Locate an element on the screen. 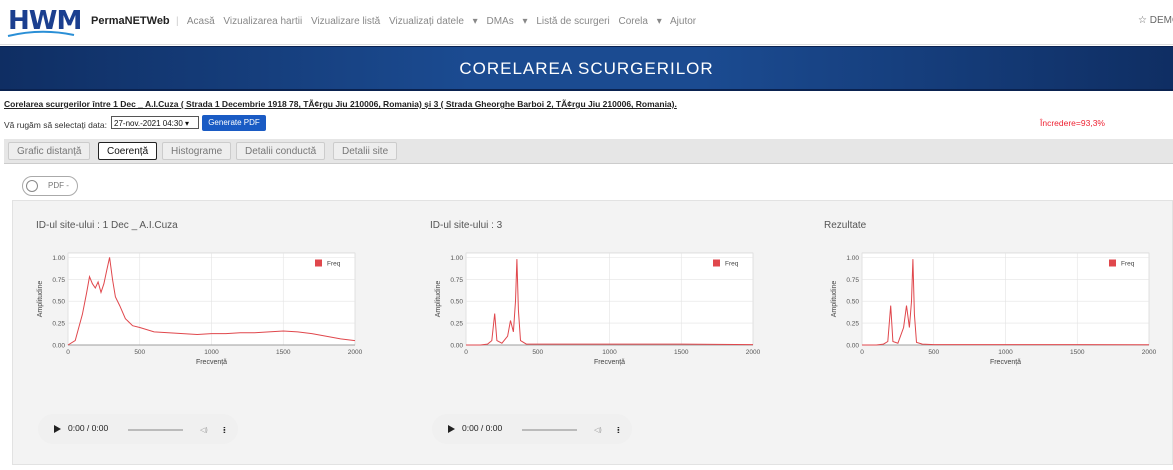  brand: PermaNETWeb is located at coordinates (130, 21).